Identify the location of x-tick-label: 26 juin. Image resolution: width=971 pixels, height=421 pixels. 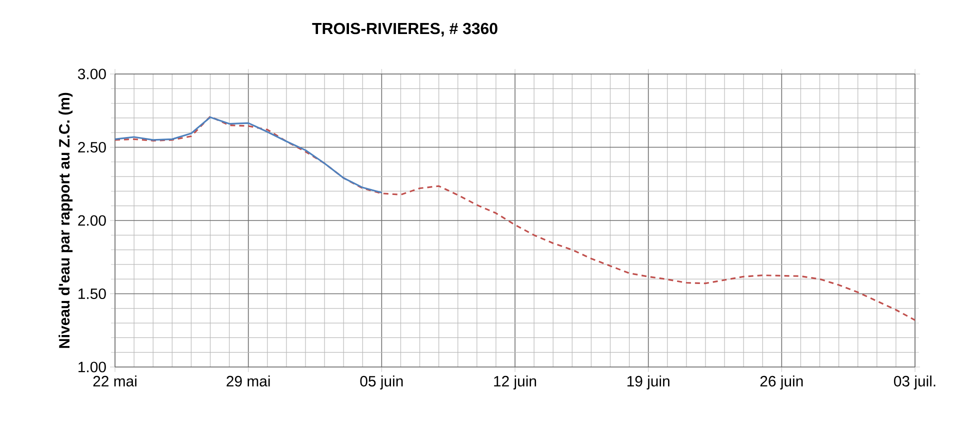
(781, 383).